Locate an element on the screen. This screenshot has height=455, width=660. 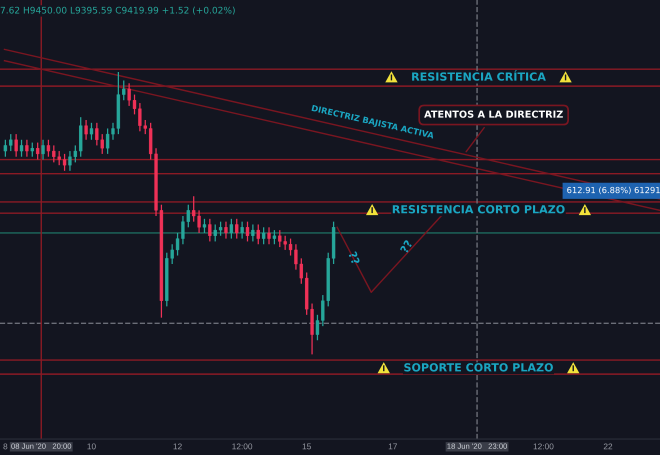
x-tick-label: 15 is located at coordinates (306, 447).